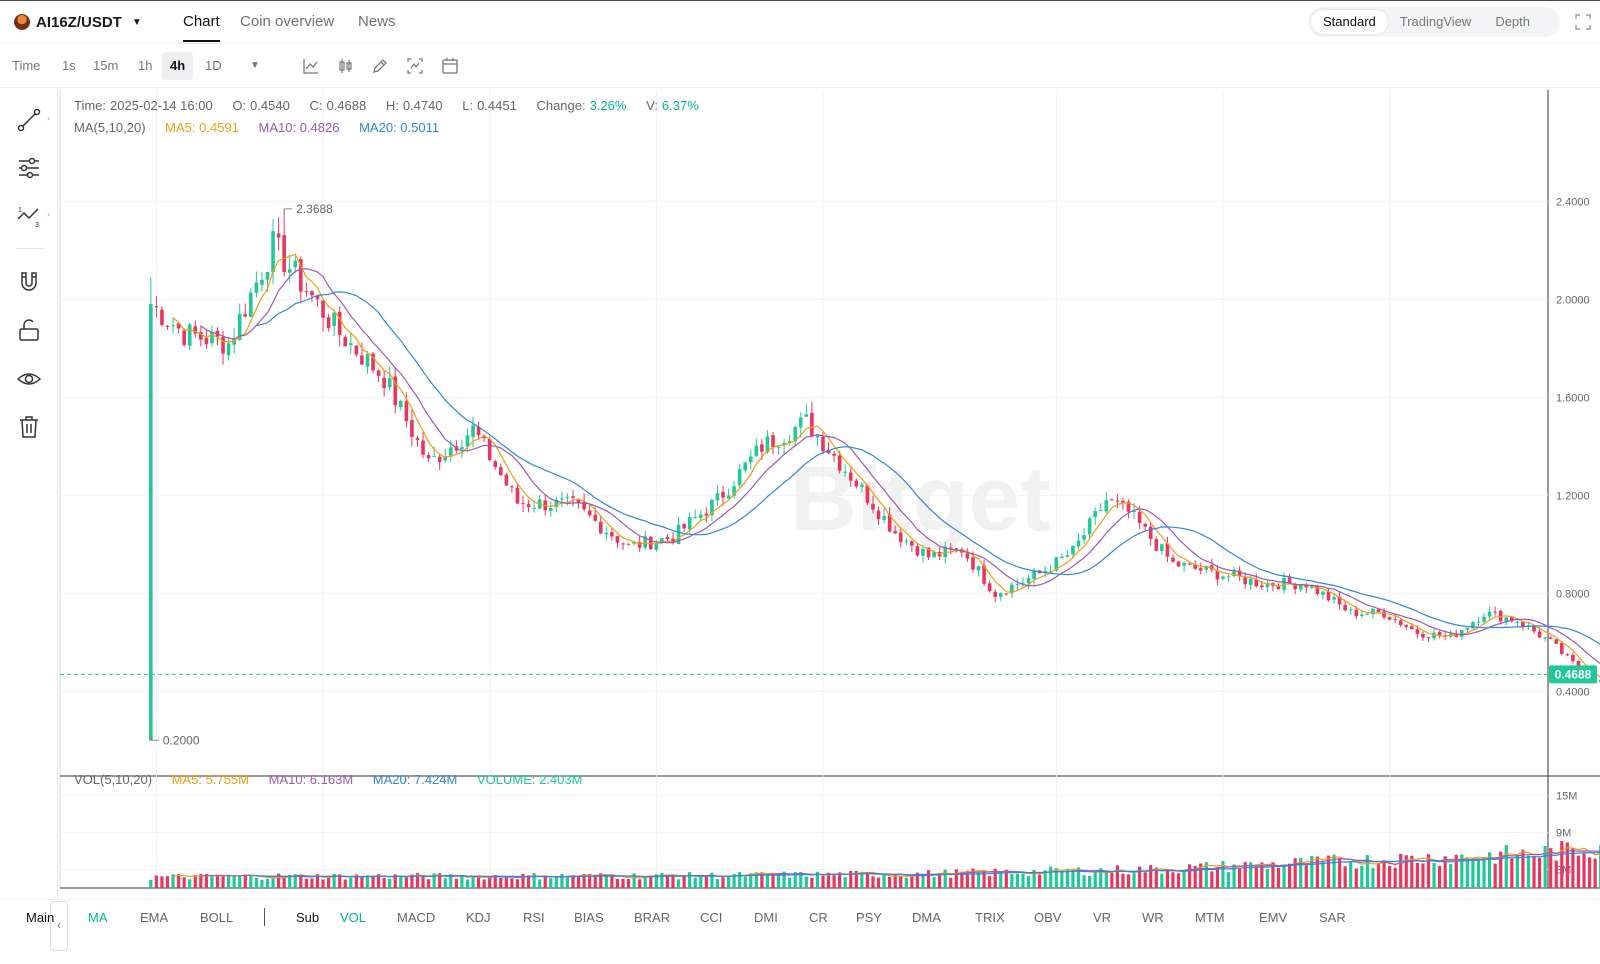 The image size is (1600, 964). I want to click on price-tick-label: 1.6000, so click(1573, 398).